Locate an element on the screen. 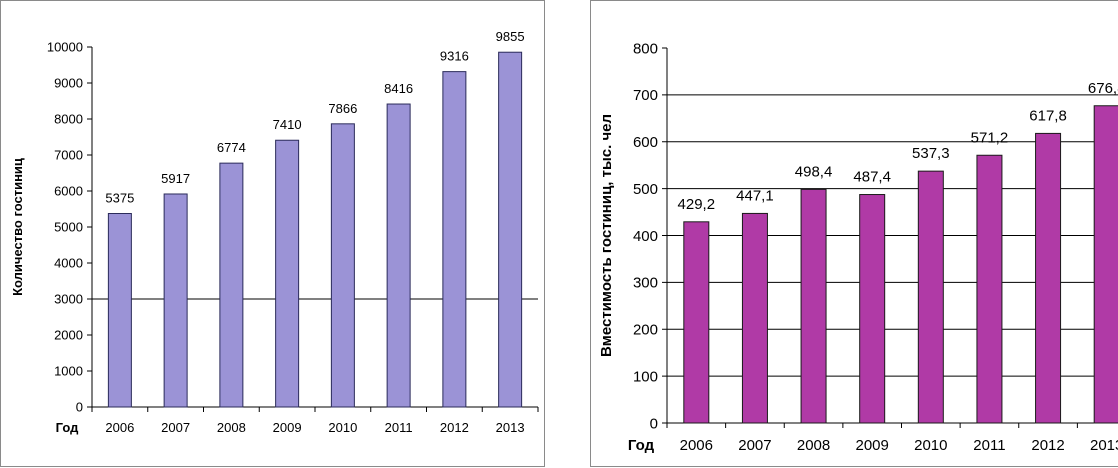 This screenshot has height=468, width=1118. y-tick-label: 600 is located at coordinates (645, 142).